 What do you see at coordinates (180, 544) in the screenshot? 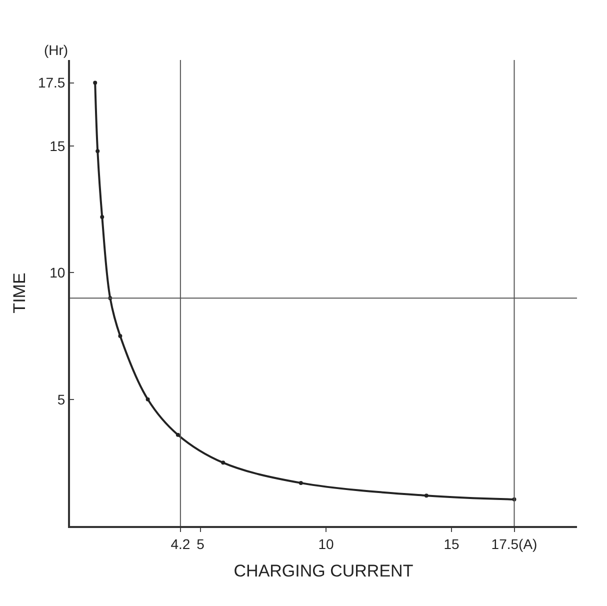
I see `x-tick-label: 4.2` at bounding box center [180, 544].